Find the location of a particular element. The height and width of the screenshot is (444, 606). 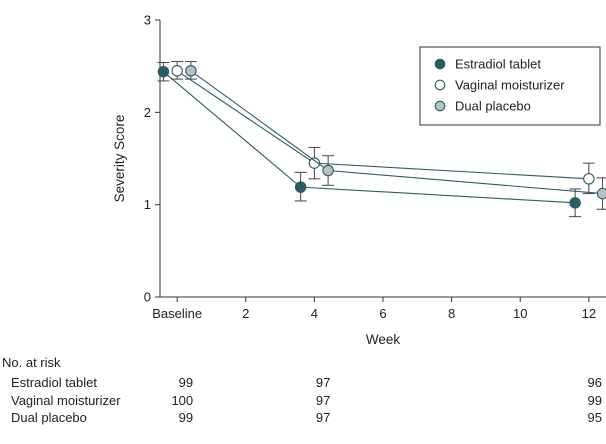

legend-box is located at coordinates (510, 86).